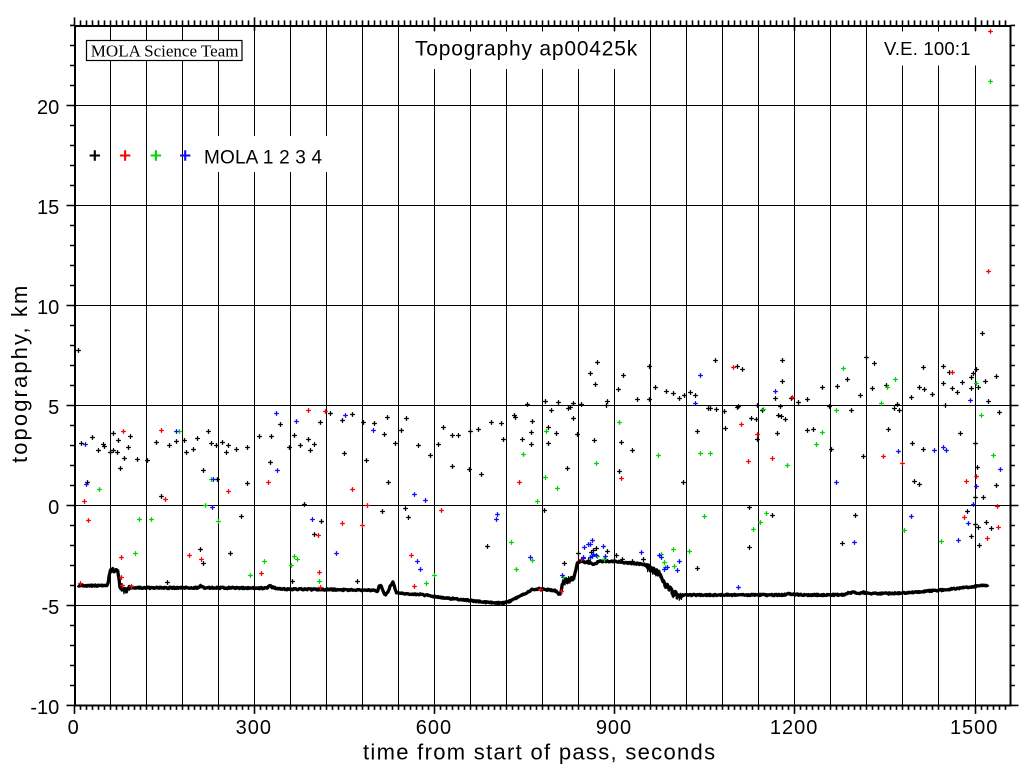 Image resolution: width=1024 pixels, height=768 pixels. I want to click on svg-text: 20, so click(48, 108).